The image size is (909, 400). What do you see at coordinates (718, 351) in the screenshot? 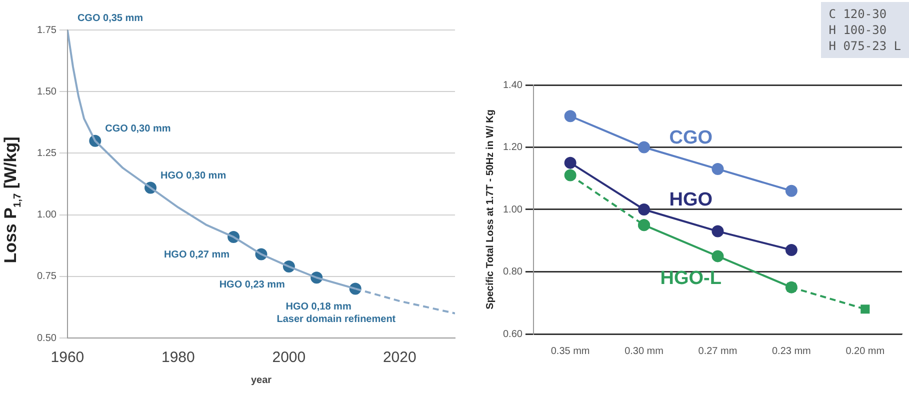
I see `x-tick-label: 0.27 mm` at bounding box center [718, 351].